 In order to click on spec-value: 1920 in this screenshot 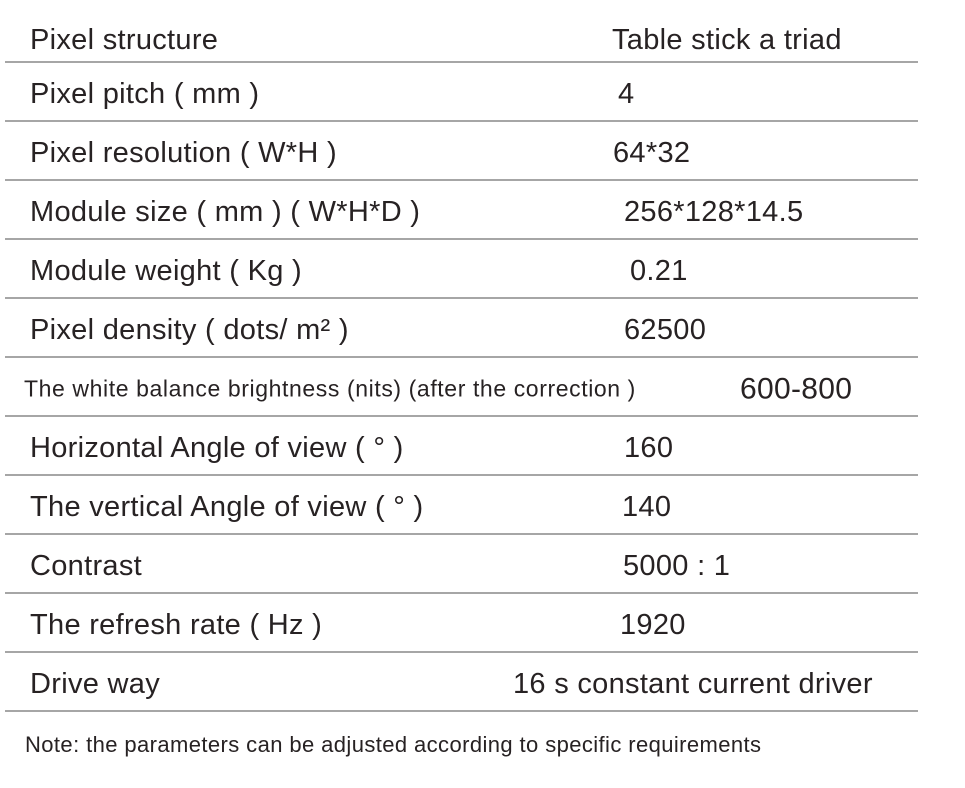, I will do `click(653, 624)`.